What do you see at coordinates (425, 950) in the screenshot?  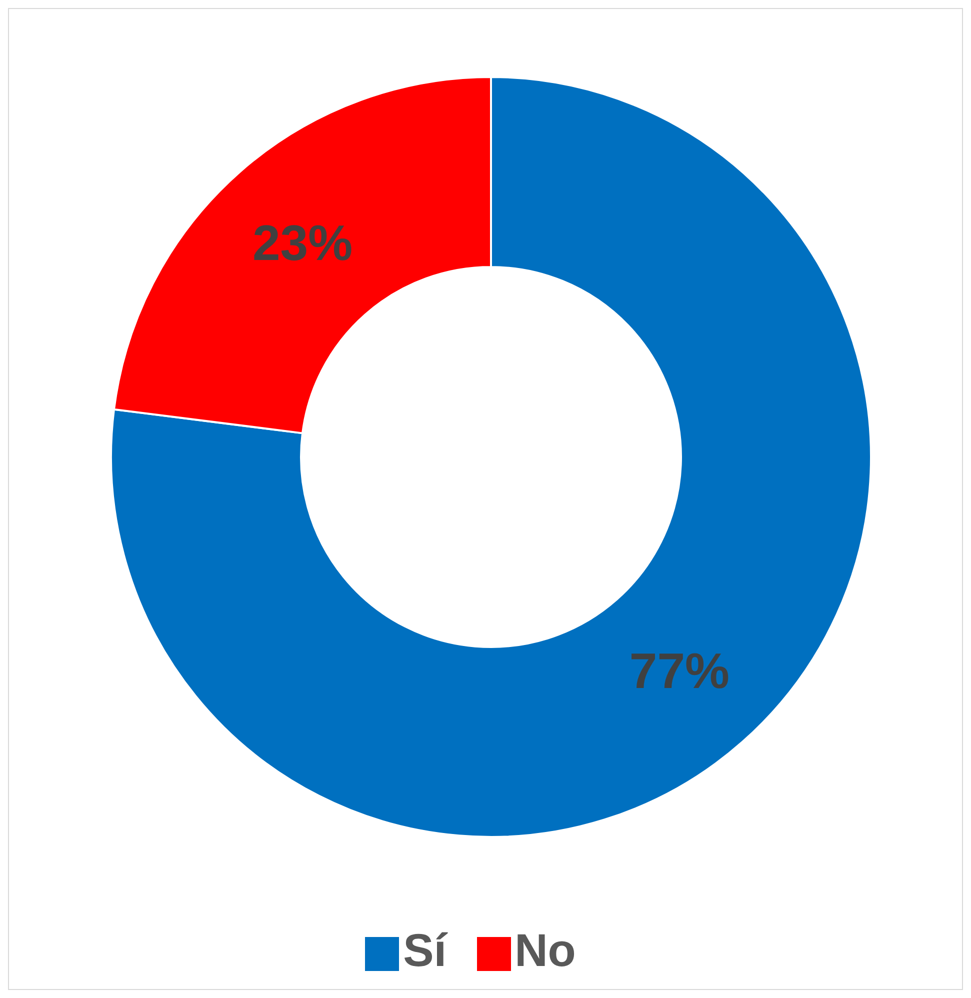 I see `legend-label: Sí` at bounding box center [425, 950].